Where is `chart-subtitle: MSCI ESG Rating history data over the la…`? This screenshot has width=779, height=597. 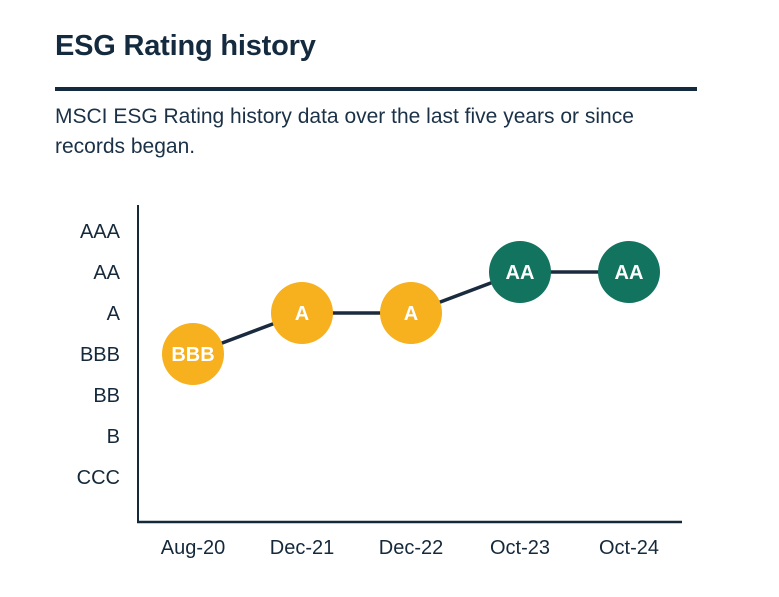 chart-subtitle: MSCI ESG Rating history data over the la… is located at coordinates (344, 131).